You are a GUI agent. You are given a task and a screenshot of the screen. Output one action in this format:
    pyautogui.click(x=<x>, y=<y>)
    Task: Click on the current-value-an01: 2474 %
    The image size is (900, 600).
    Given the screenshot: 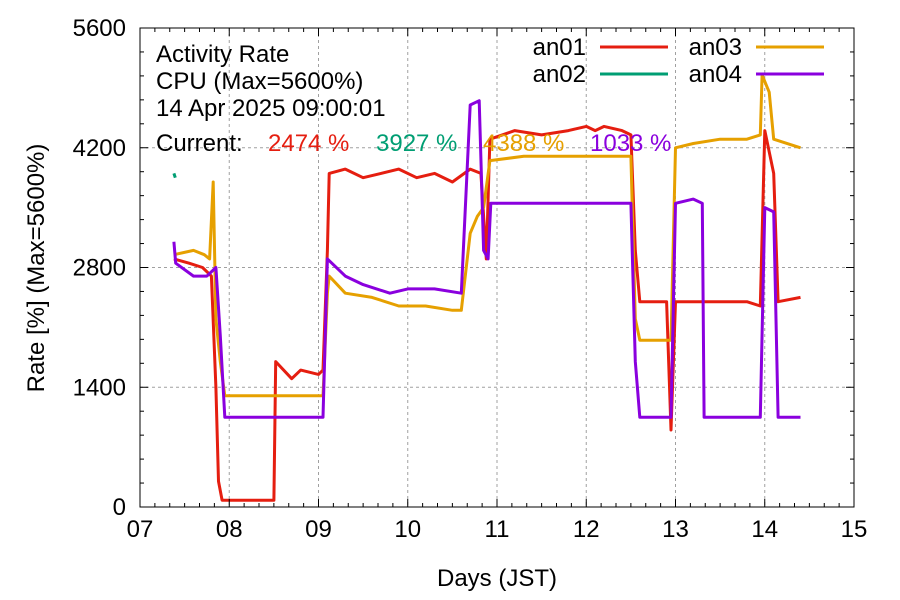 What is the action you would take?
    pyautogui.click(x=308, y=143)
    